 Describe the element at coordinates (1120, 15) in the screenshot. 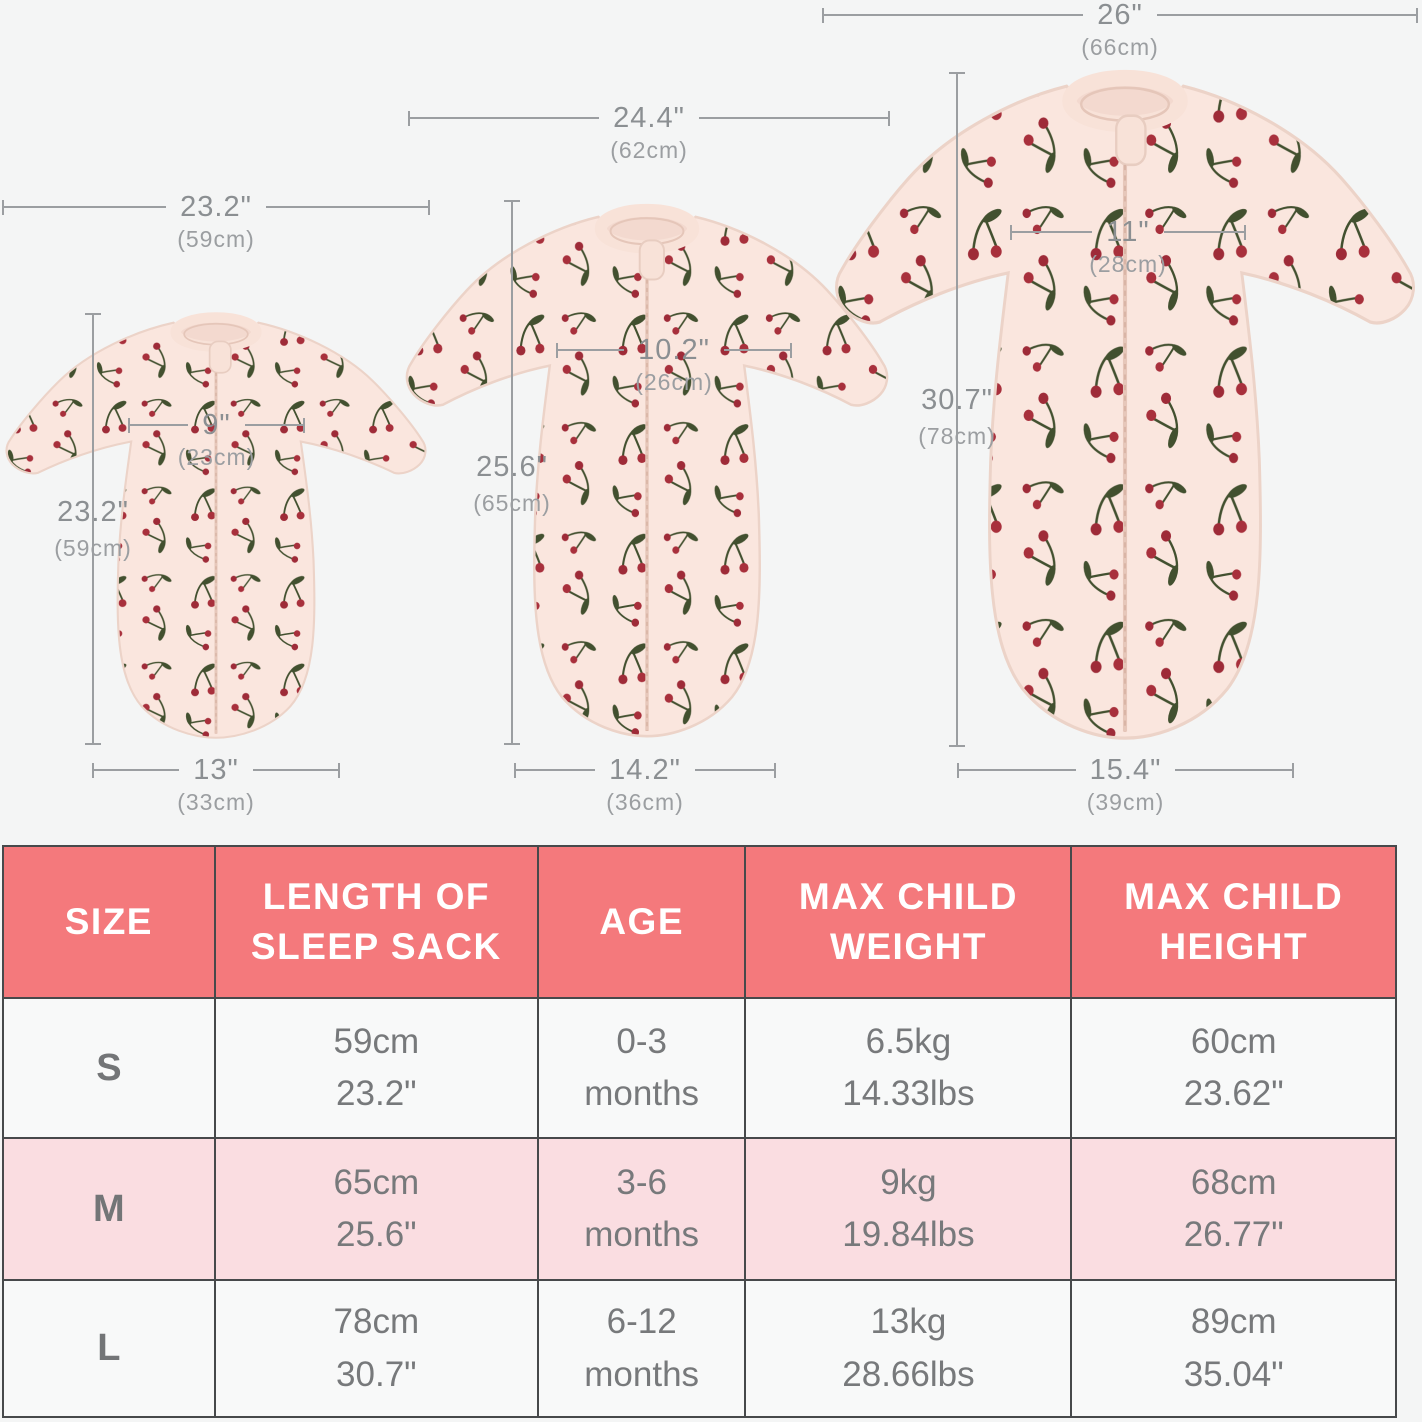

I see `dim-large-top-inches: 26"` at that location.